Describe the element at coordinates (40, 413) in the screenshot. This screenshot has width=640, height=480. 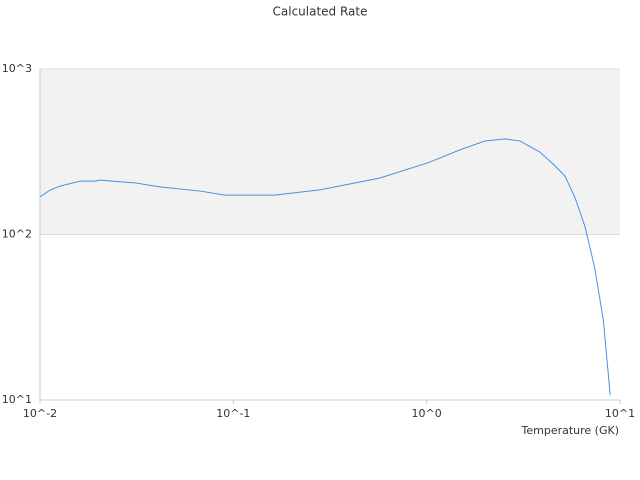
I see `x-tick-label: 10^-2` at that location.